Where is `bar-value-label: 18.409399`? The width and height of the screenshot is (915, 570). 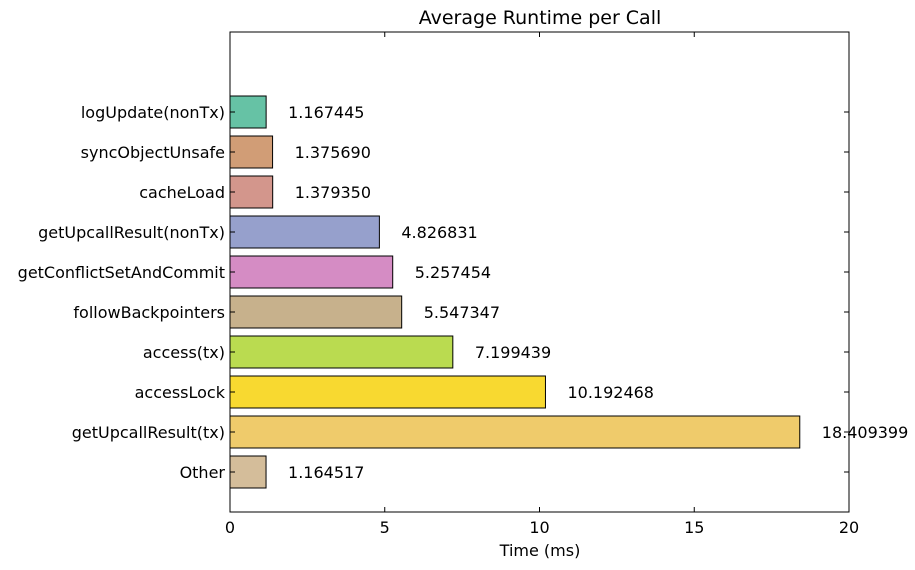 bar-value-label: 18.409399 is located at coordinates (865, 432).